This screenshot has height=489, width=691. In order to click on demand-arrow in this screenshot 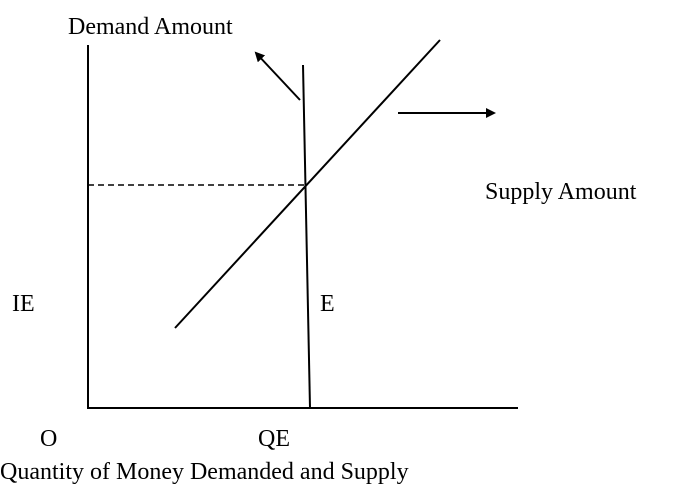, I will do `click(277, 76)`.